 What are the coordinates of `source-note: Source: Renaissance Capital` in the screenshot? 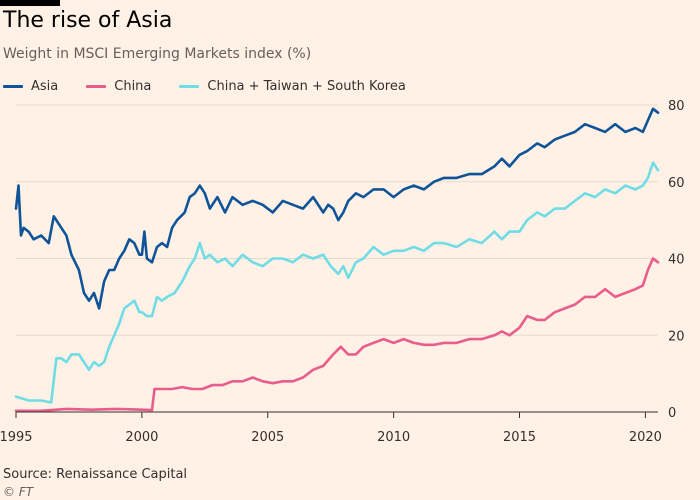 It's located at (95, 474).